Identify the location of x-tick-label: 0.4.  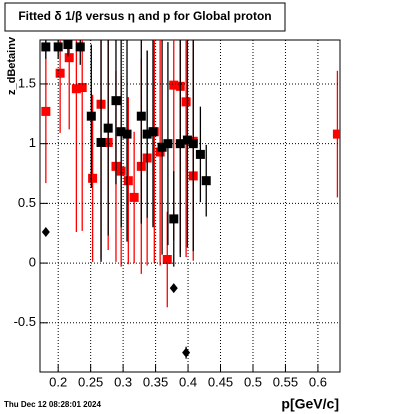
(188, 381).